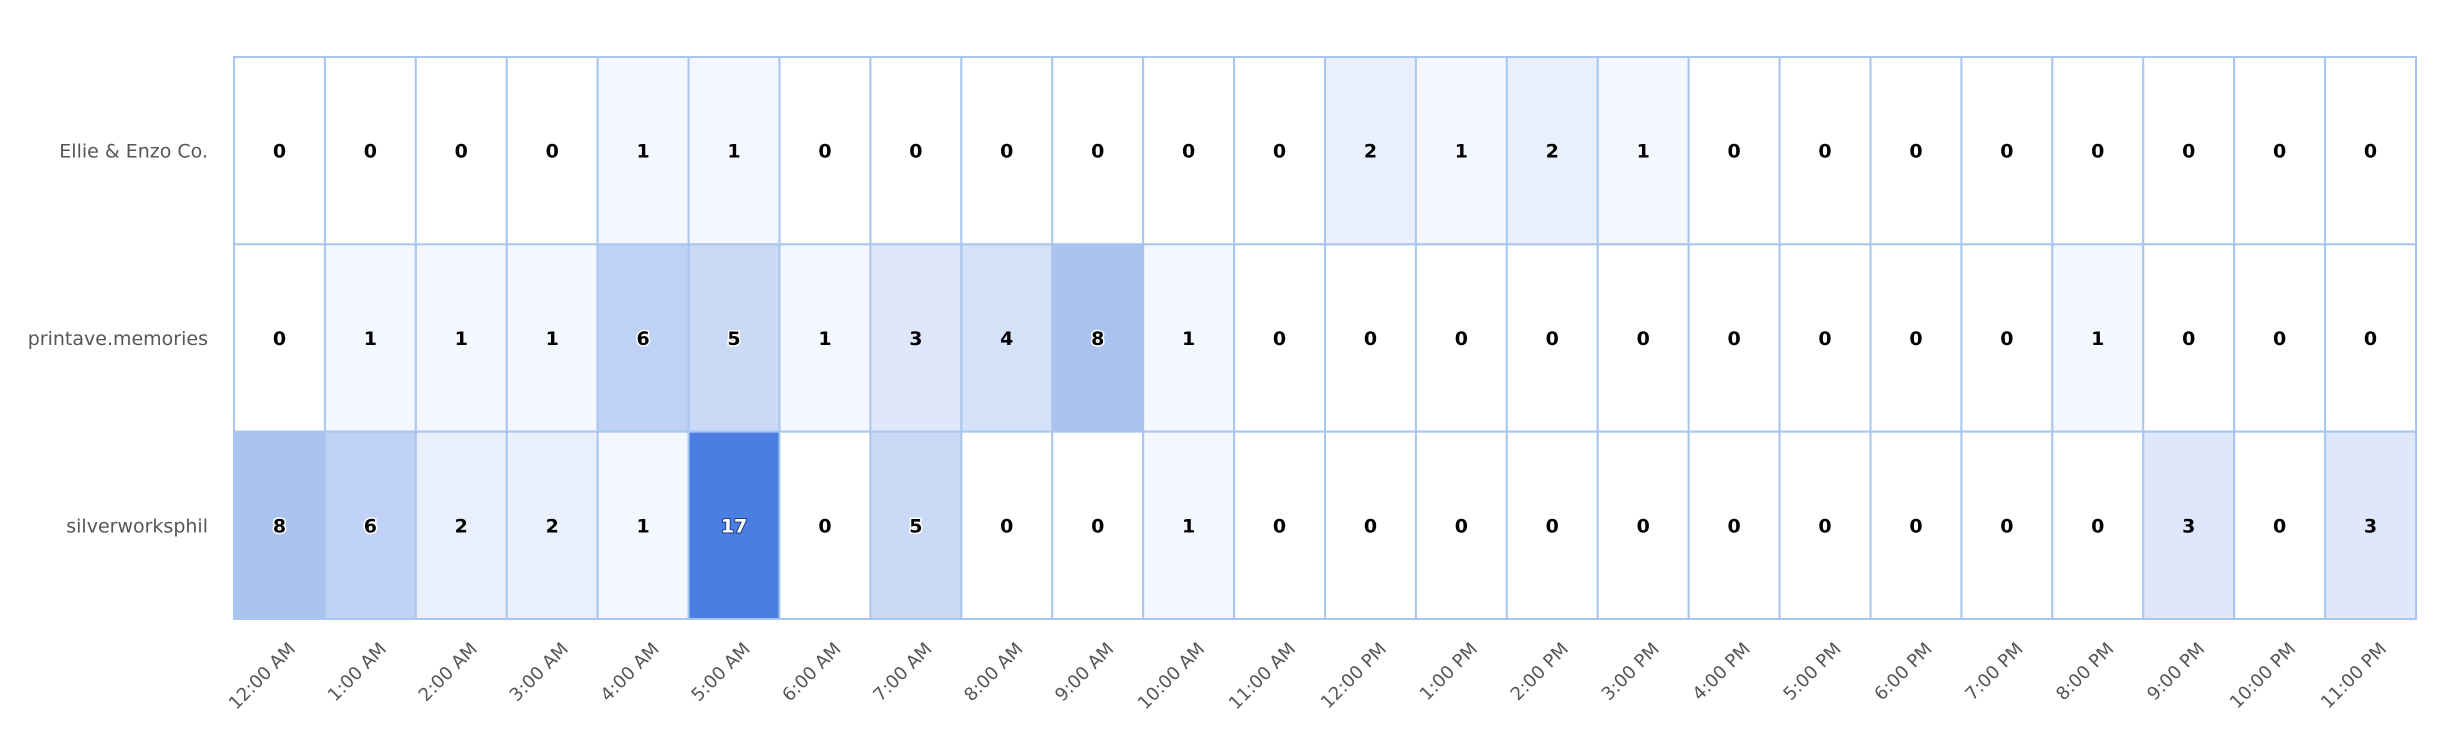 This screenshot has height=734, width=2454. I want to click on heatmap-cell-value: 4, so click(1006, 339).